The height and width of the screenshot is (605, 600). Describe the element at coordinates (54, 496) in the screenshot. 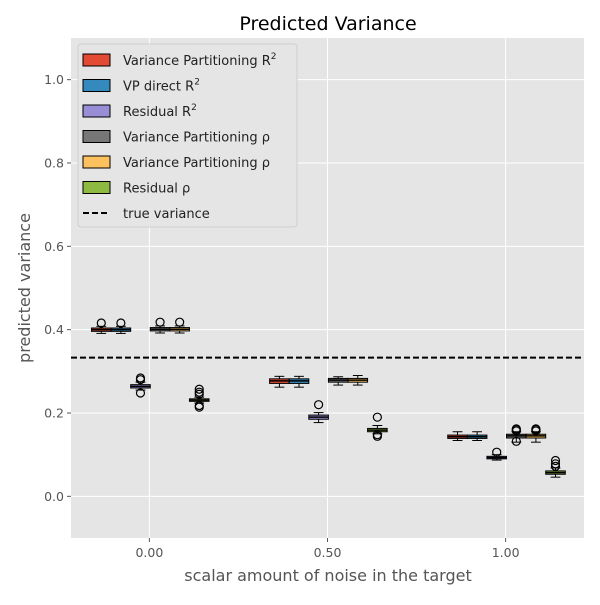

I see `y-tick-label: 0.0` at that location.